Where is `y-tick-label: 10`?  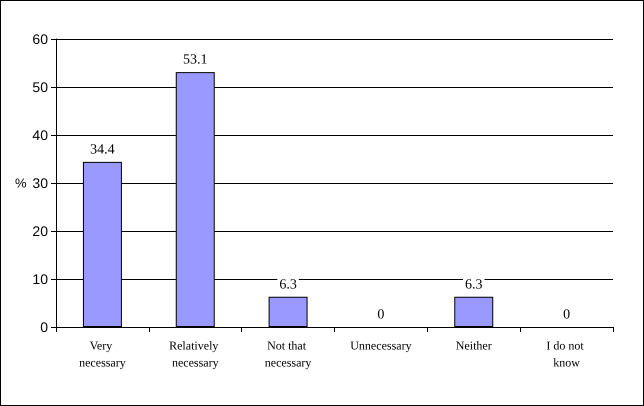 y-tick-label: 10 is located at coordinates (40, 279).